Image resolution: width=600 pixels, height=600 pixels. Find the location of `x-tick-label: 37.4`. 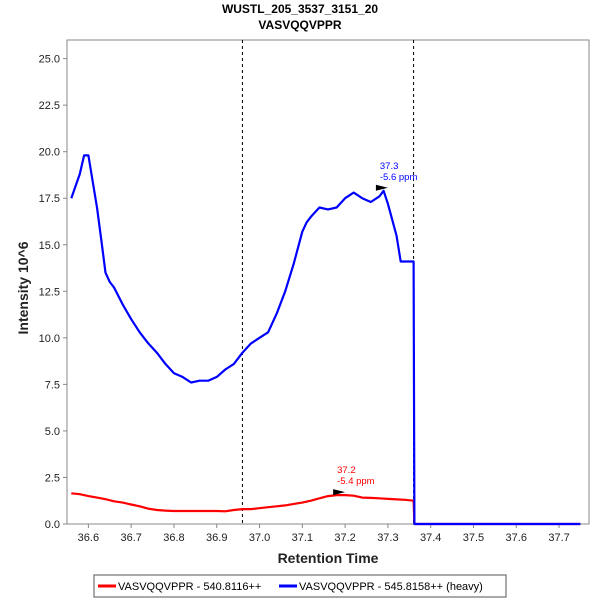

x-tick-label: 37.4 is located at coordinates (430, 538).